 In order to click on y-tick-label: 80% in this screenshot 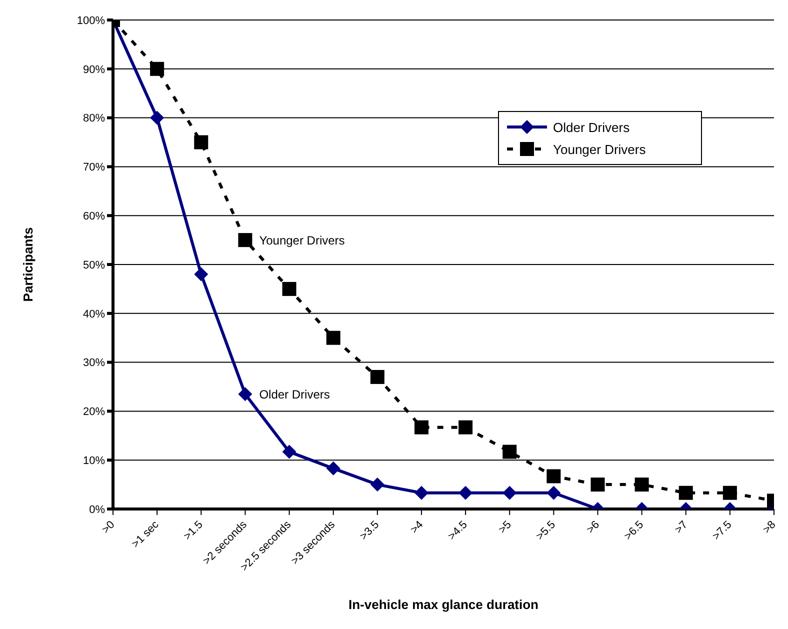, I will do `click(94, 118)`.